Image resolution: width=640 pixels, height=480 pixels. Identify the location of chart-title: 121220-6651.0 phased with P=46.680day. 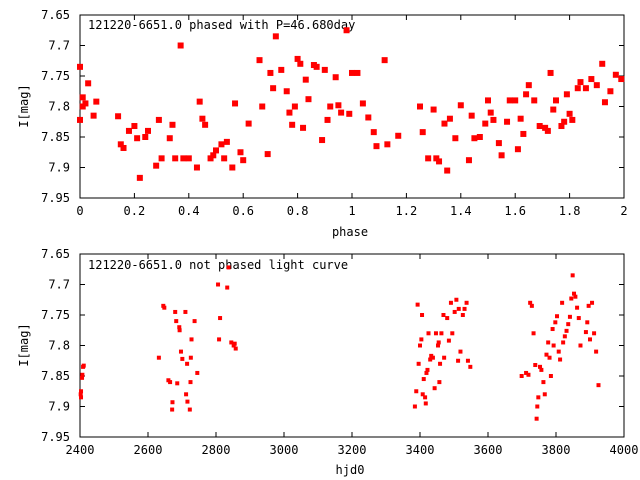
(221, 25).